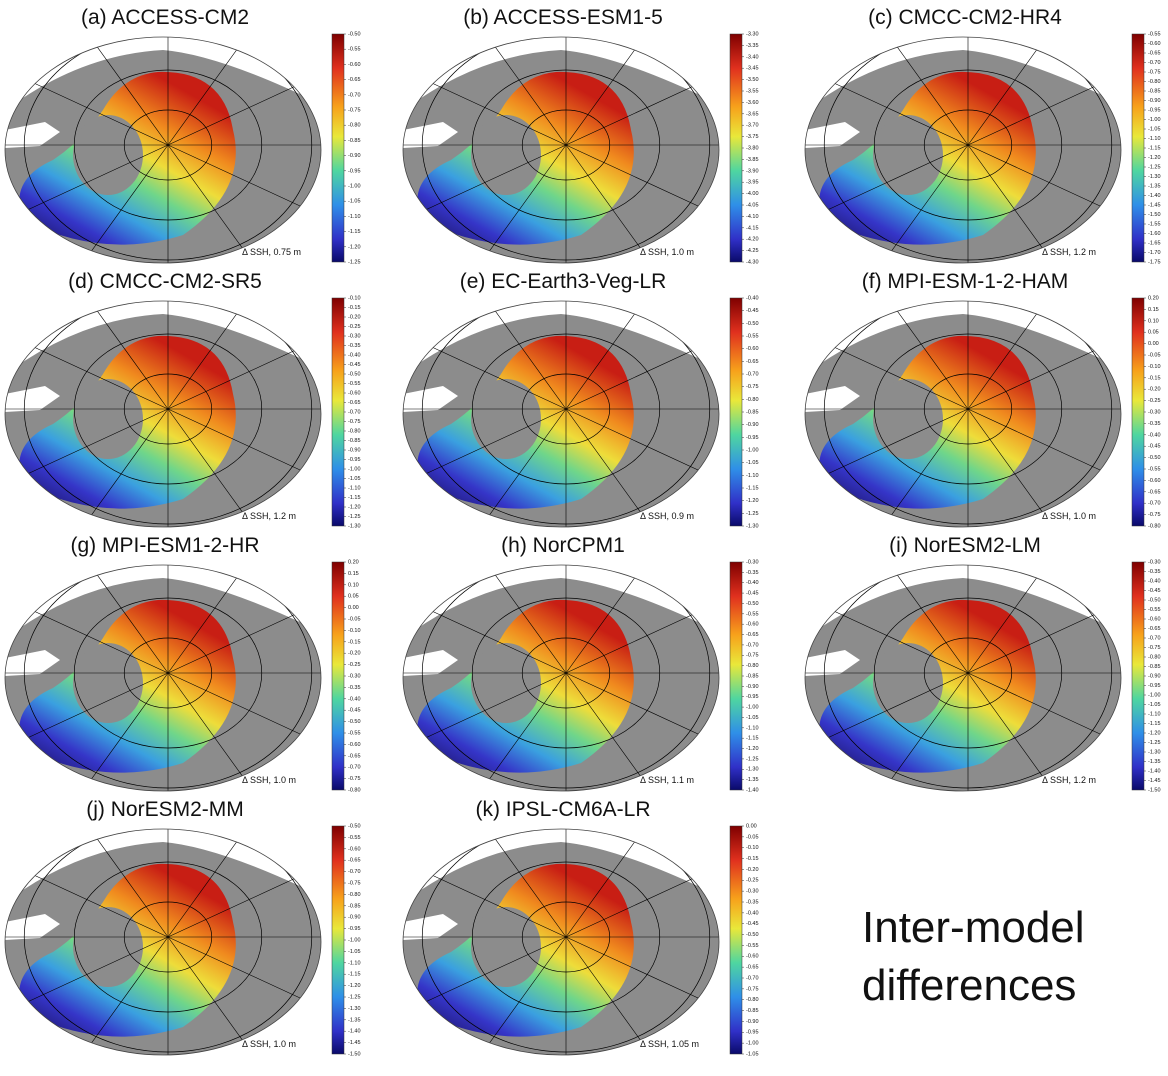  What do you see at coordinates (353, 585) in the screenshot?
I see `colorbar-label: 0.10` at bounding box center [353, 585].